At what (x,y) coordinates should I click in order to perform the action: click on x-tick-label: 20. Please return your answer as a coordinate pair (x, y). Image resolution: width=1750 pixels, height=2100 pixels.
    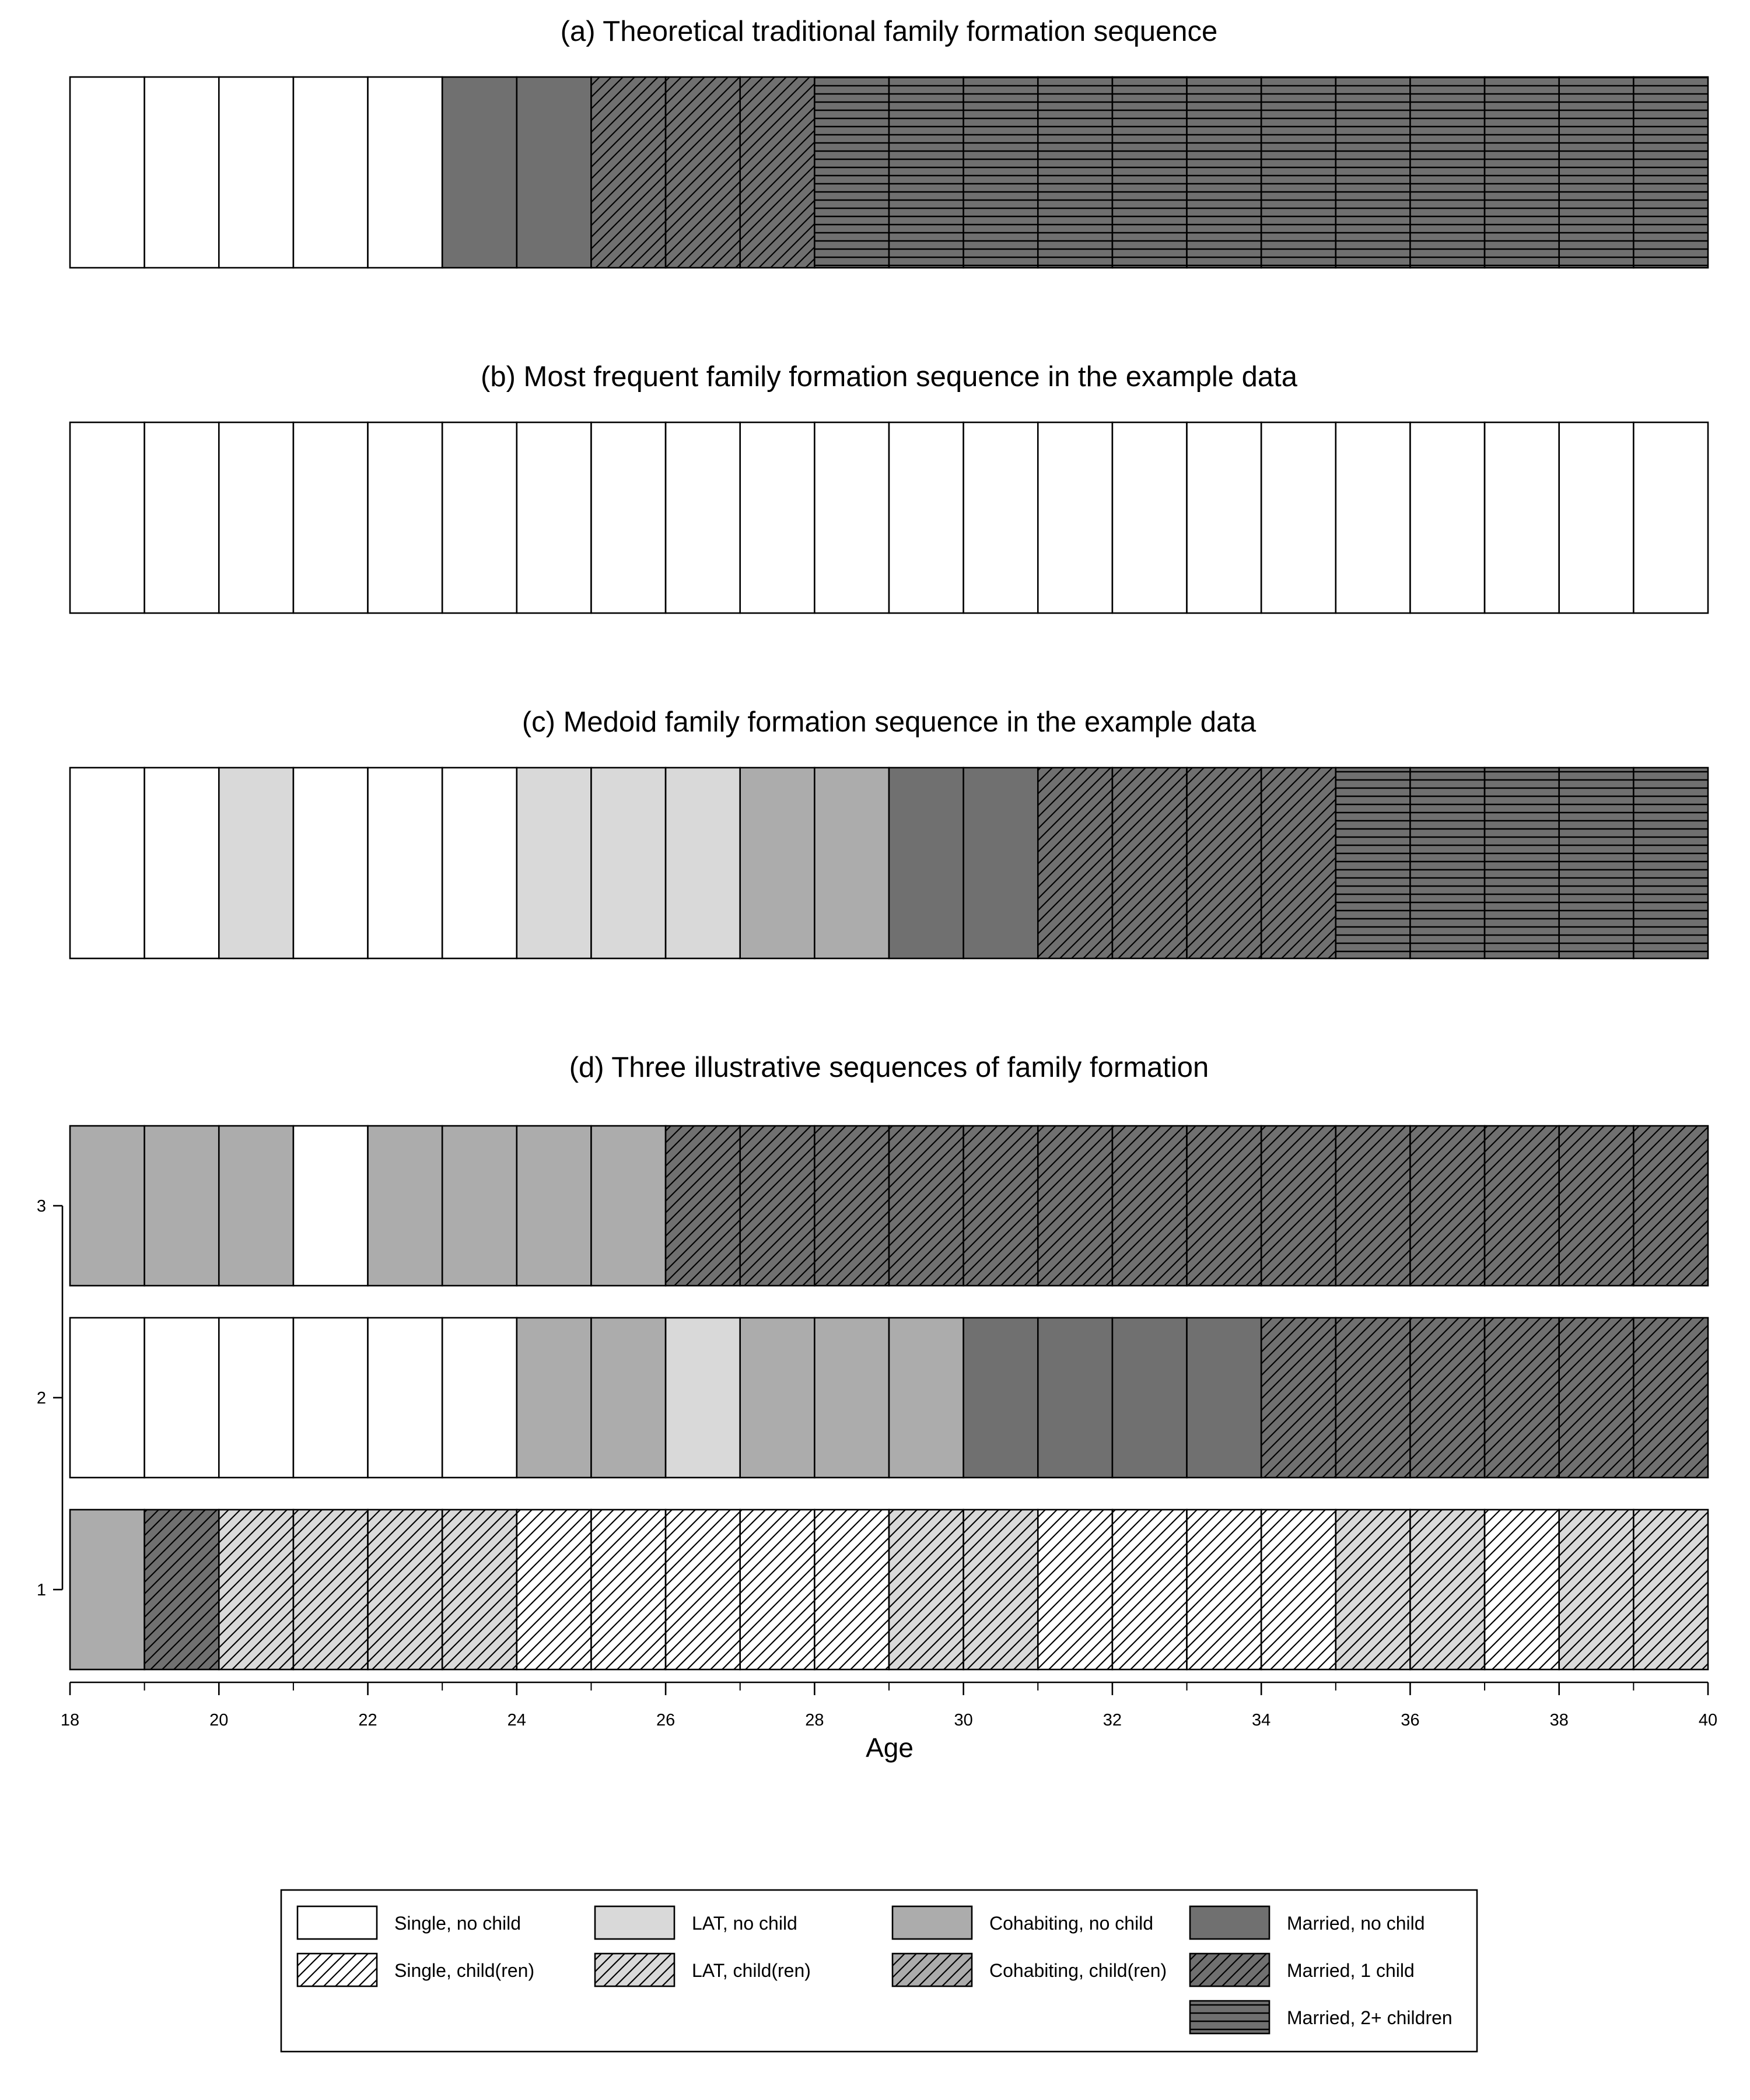
    Looking at the image, I should click on (218, 1720).